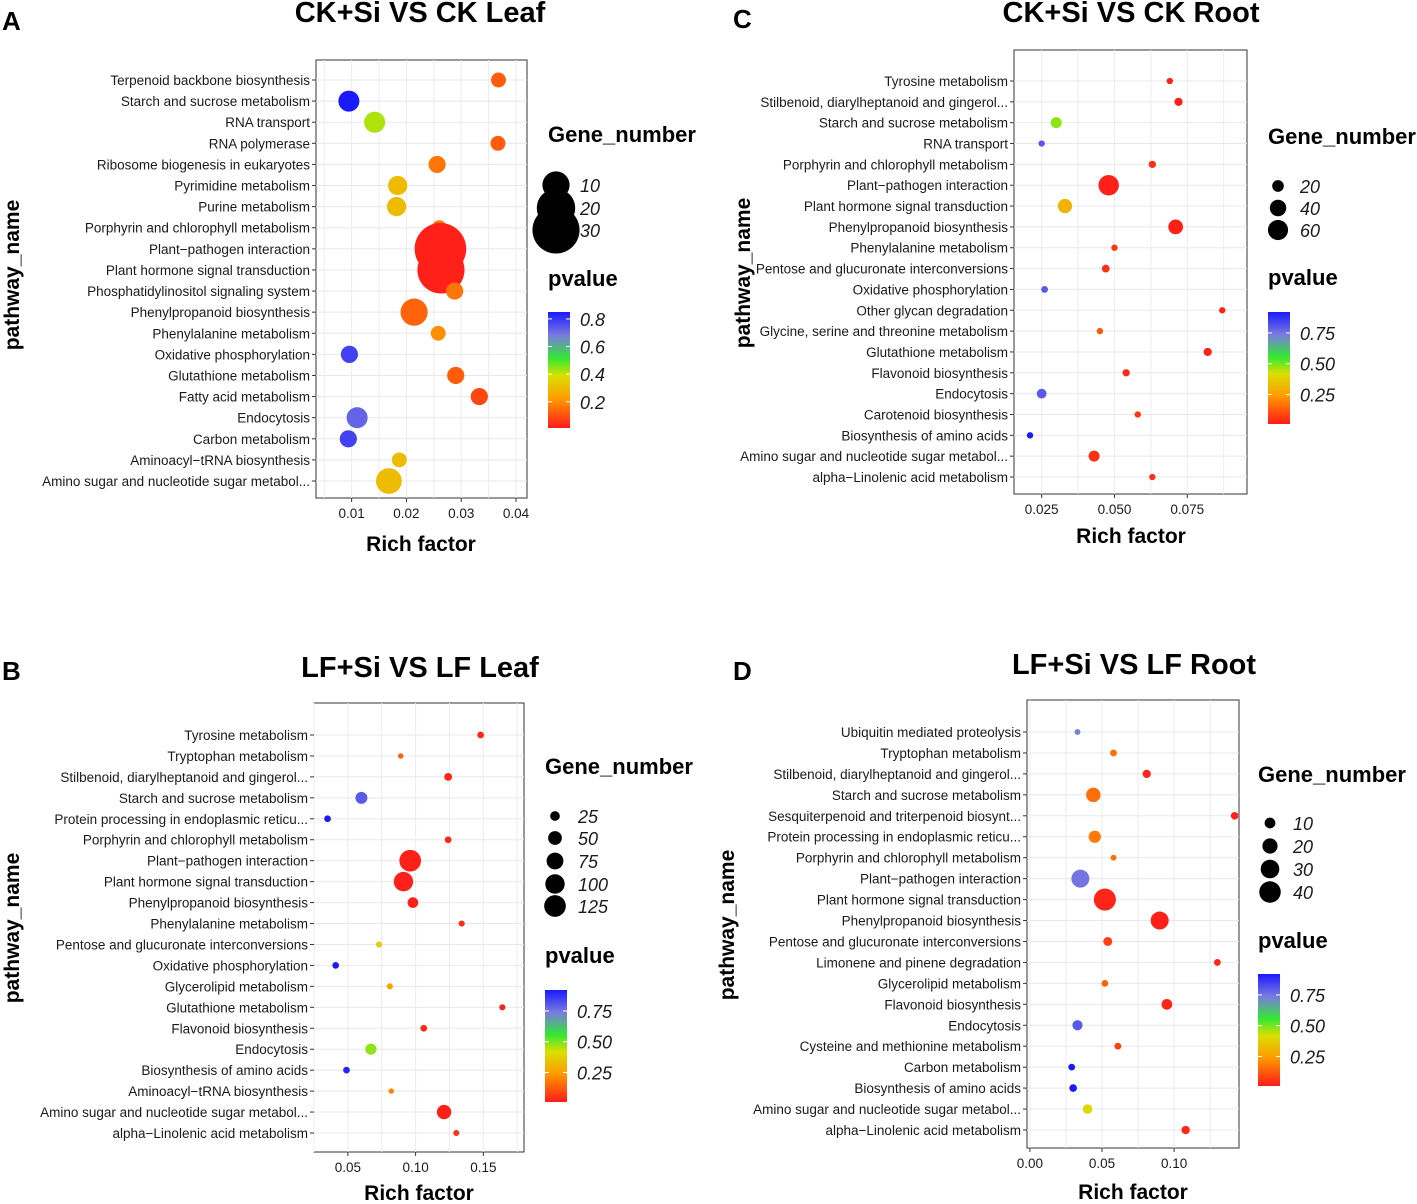 The image size is (1417, 1204). Describe the element at coordinates (1303, 824) in the screenshot. I see `size-legend-label: 10` at that location.